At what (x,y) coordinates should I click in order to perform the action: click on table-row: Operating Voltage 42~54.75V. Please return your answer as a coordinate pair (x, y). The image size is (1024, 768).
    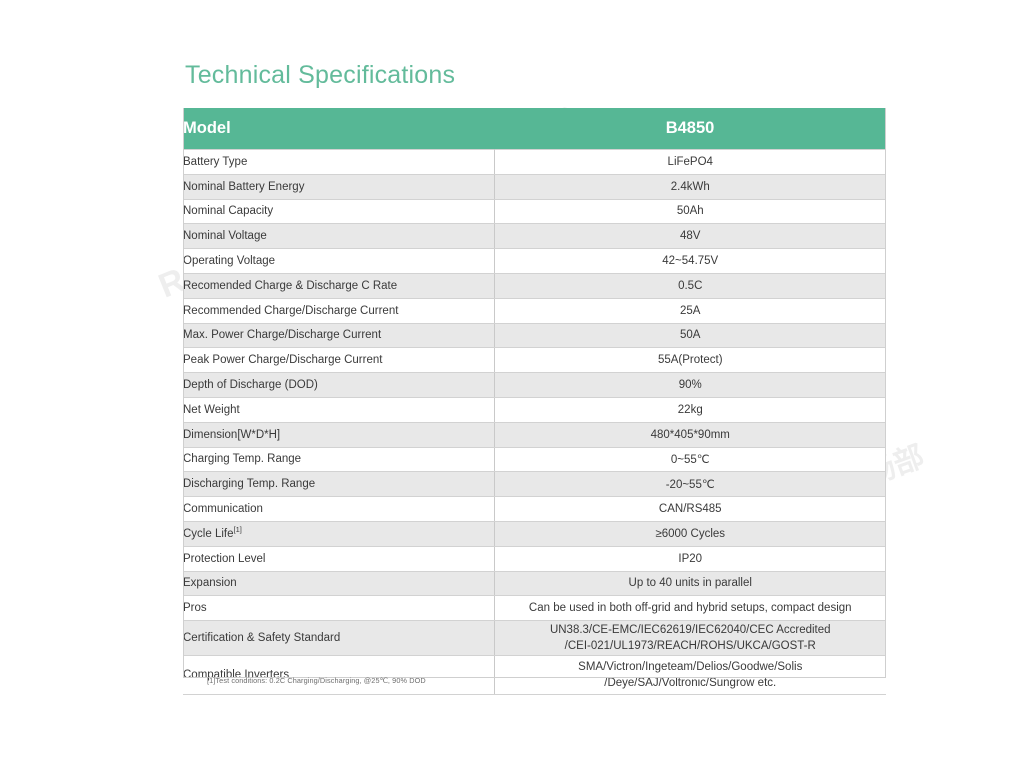
    Looking at the image, I should click on (534, 261).